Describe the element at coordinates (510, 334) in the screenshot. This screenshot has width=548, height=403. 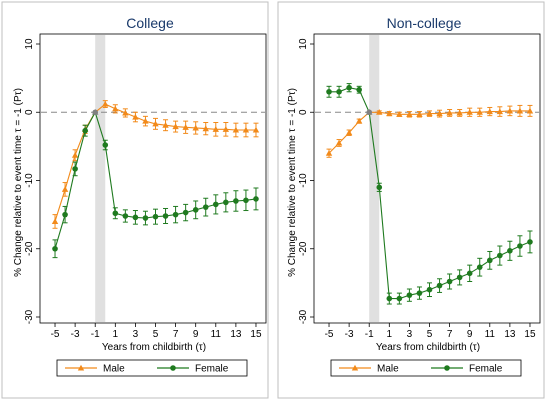
I see `x-tick-label: 13` at that location.